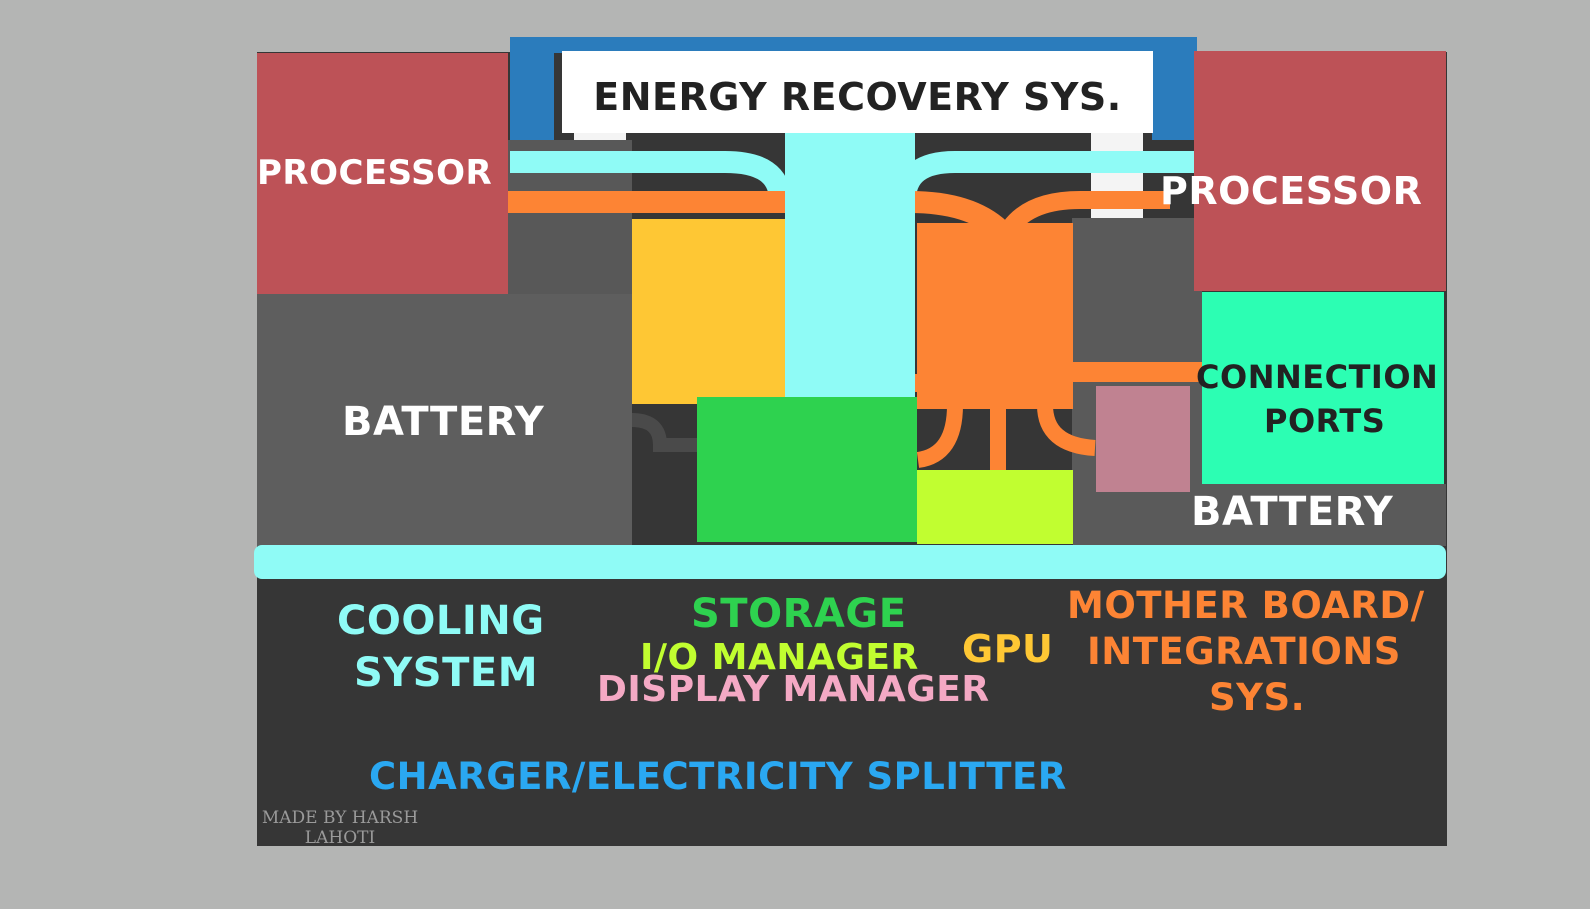  Describe the element at coordinates (779, 657) in the screenshot. I see `io-manager-label: I/O MANAGER` at that location.